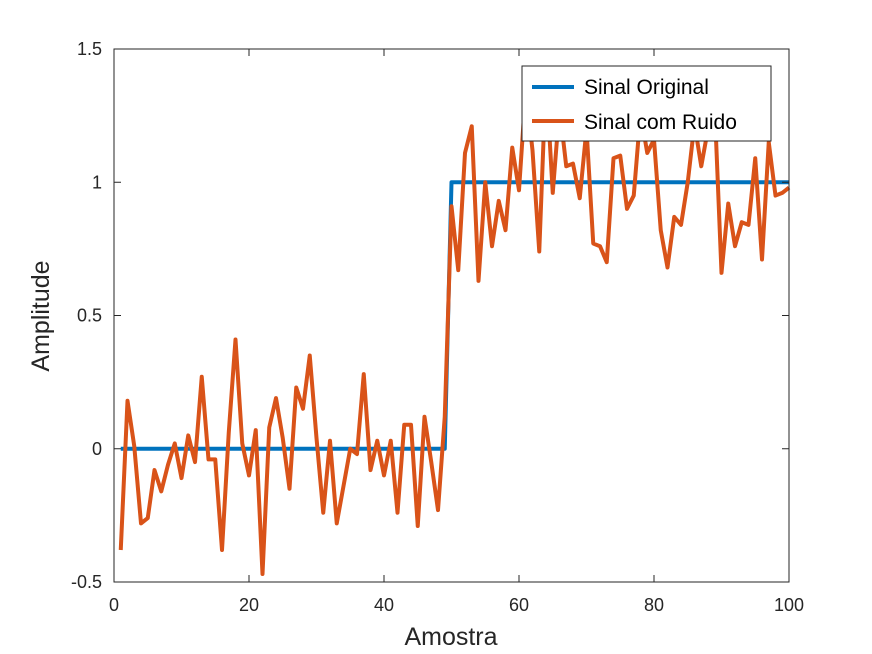 The width and height of the screenshot is (872, 654). What do you see at coordinates (89, 316) in the screenshot?
I see `y-tick-label: 0.5` at bounding box center [89, 316].